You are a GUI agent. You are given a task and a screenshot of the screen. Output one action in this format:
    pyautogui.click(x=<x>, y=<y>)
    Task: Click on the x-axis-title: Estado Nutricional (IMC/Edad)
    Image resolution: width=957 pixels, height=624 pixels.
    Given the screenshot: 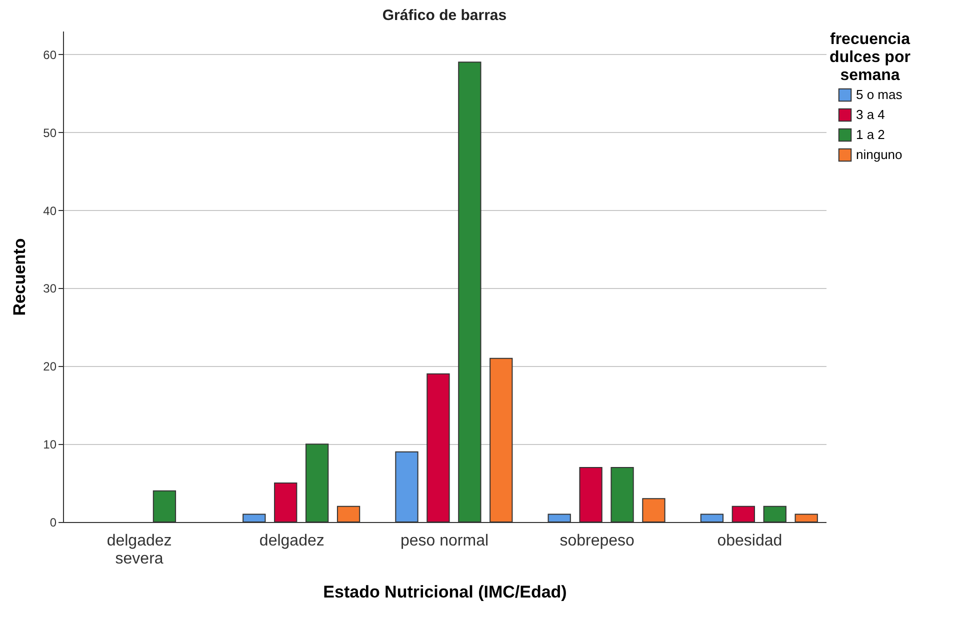 What is the action you would take?
    pyautogui.click(x=445, y=592)
    